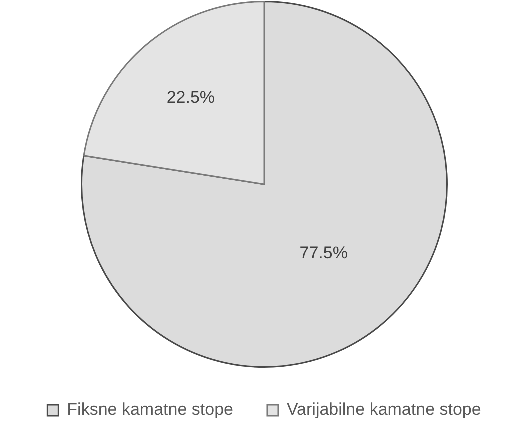  I want to click on legend-label: Varijabilne kamatne stope, so click(384, 410).